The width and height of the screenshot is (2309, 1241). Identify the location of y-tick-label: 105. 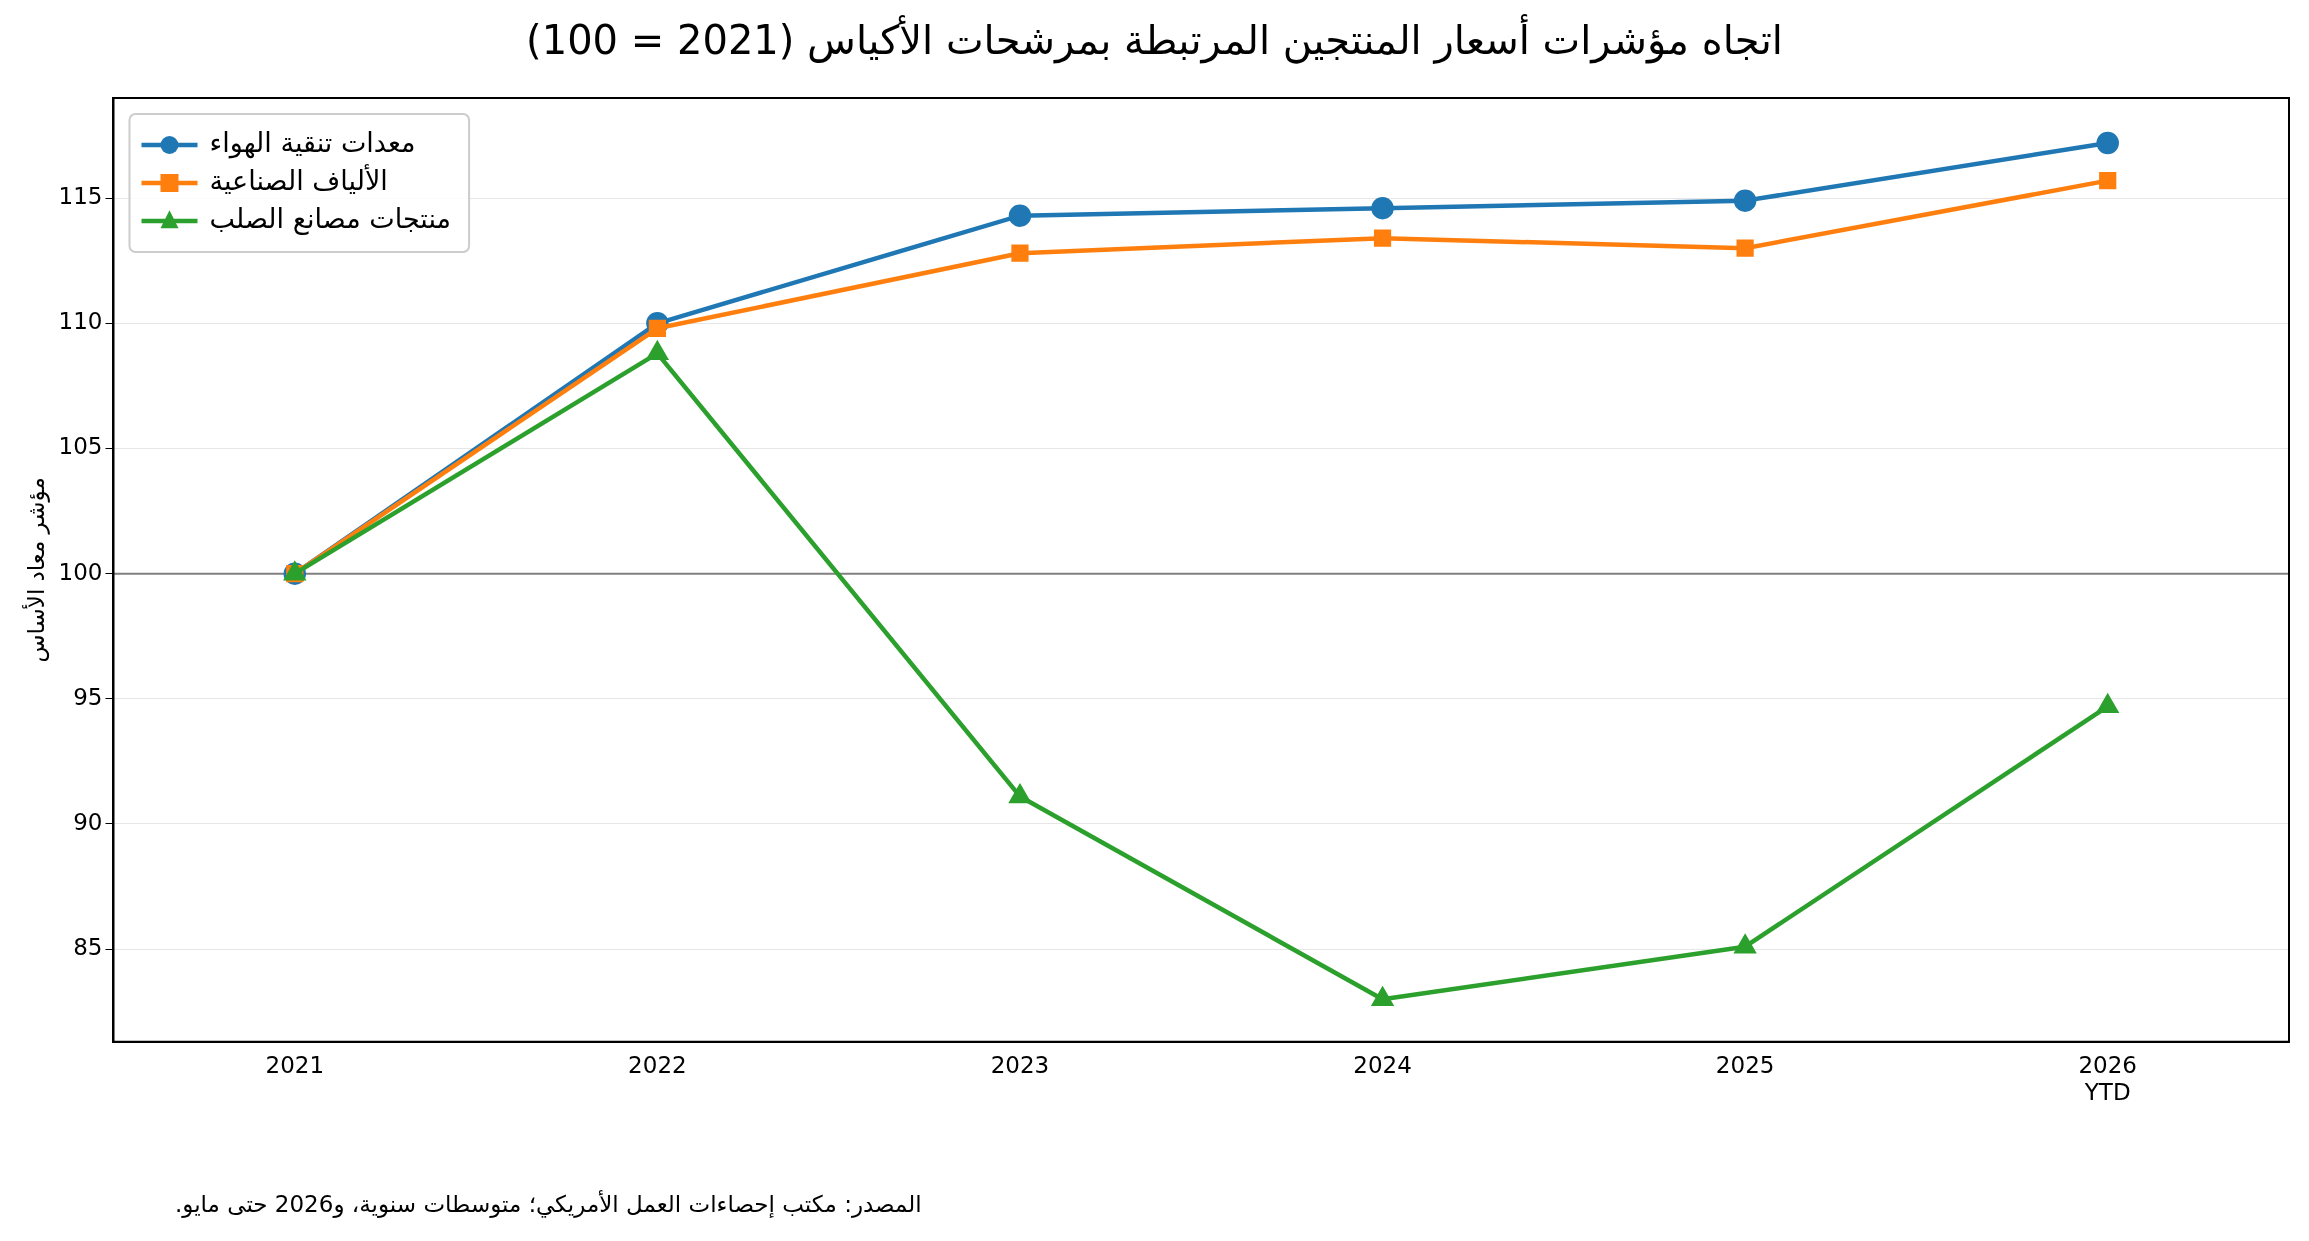
(80, 446).